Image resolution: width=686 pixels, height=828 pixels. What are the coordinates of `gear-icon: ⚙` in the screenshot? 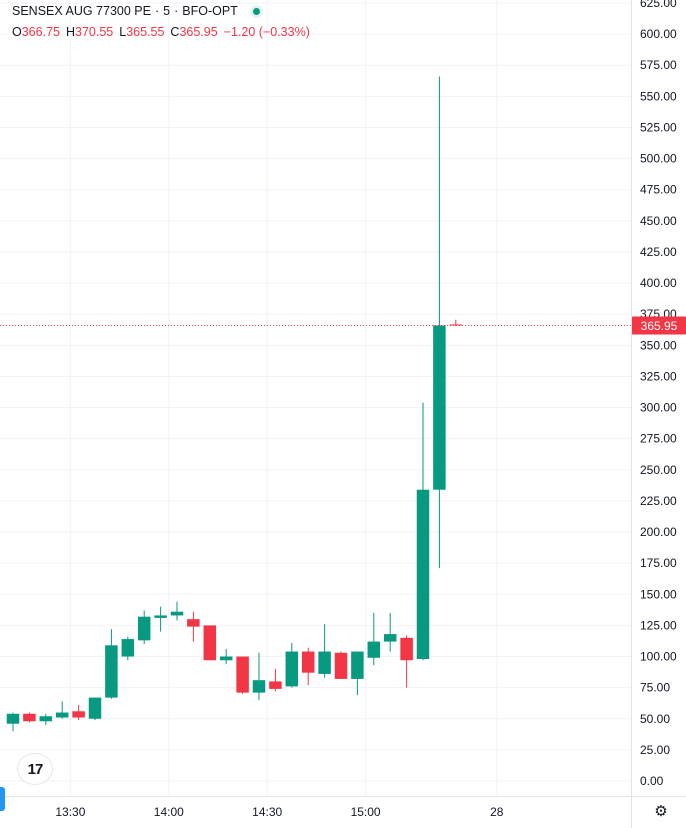 It's located at (661, 811).